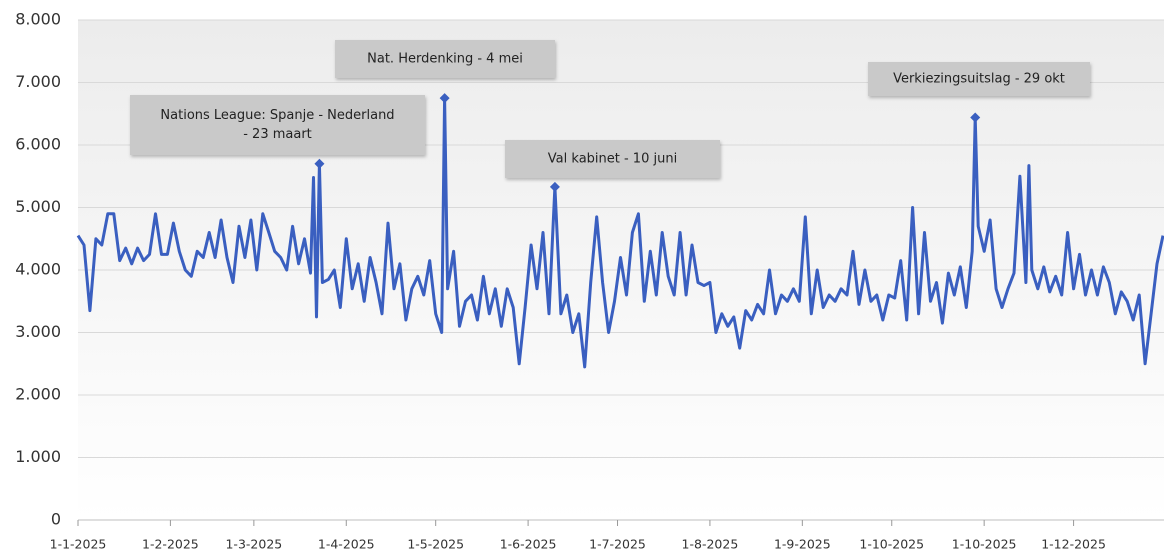  I want to click on y-tick-label: 3.000, so click(38, 331).